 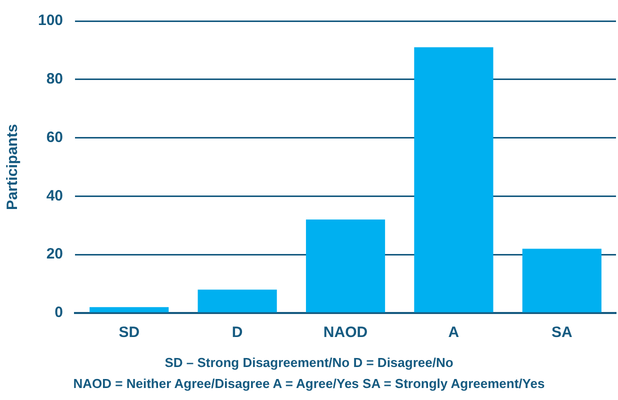 I want to click on y-tick-label: 100, so click(x=51, y=21).